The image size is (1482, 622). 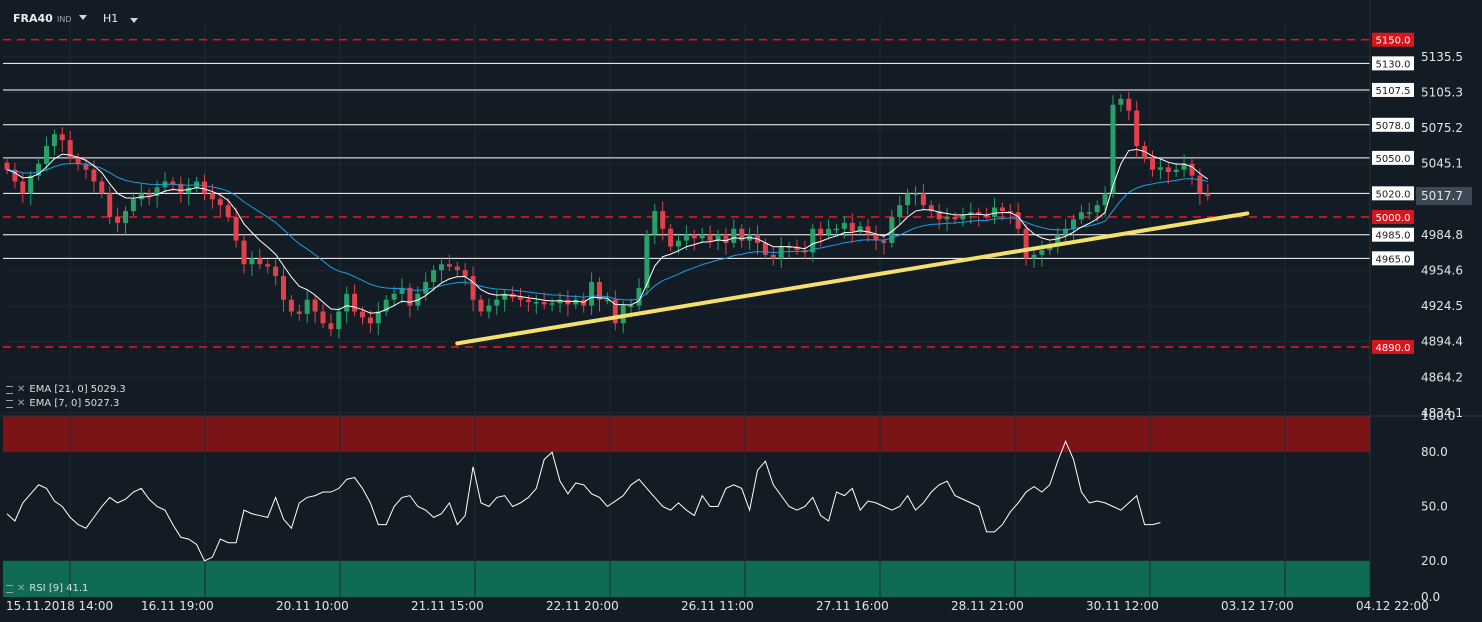 I want to click on legend-ema7: ✕ EMA [7, 0] 5027.3, so click(x=62, y=403).